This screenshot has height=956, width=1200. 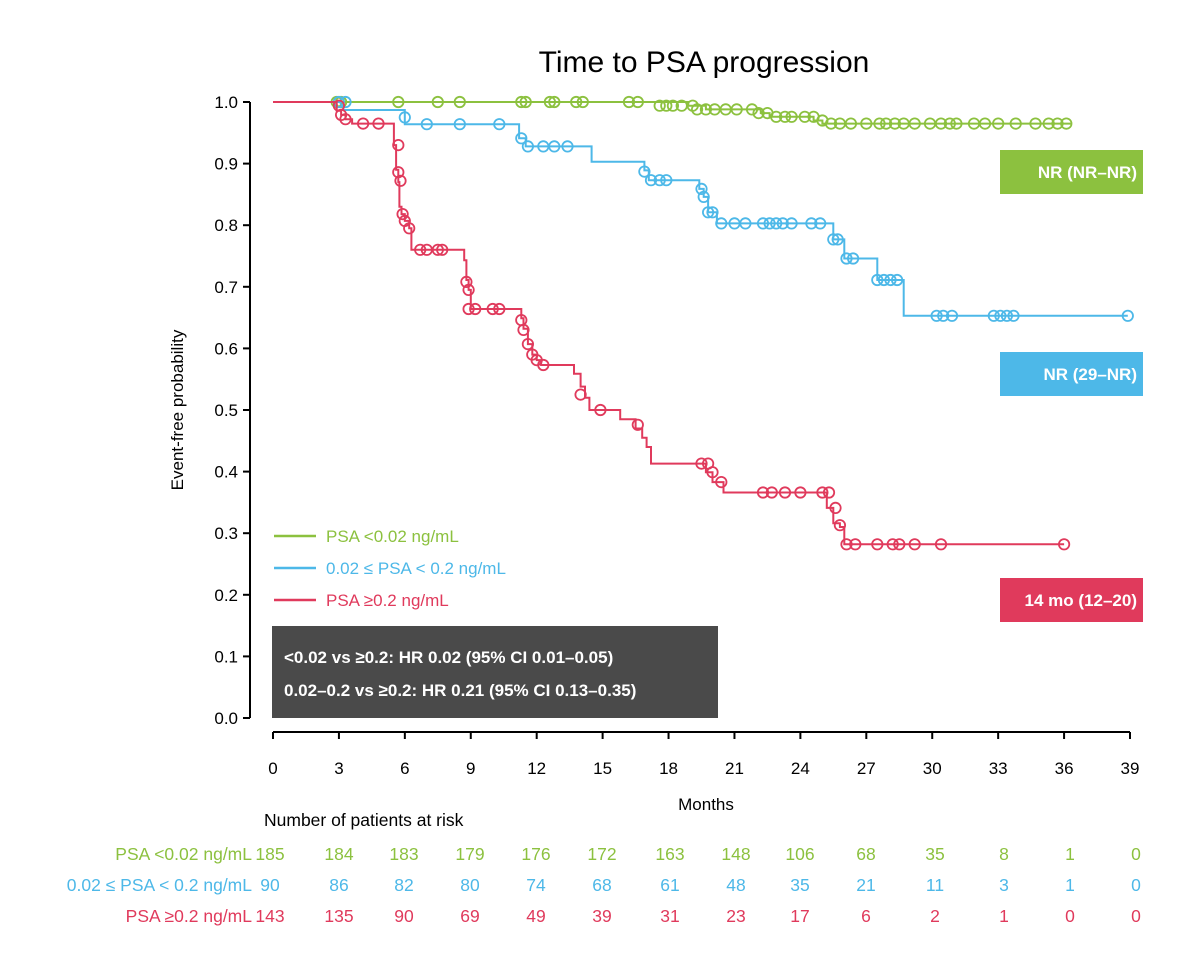 I want to click on y-tick-label: 0.4, so click(x=226, y=472).